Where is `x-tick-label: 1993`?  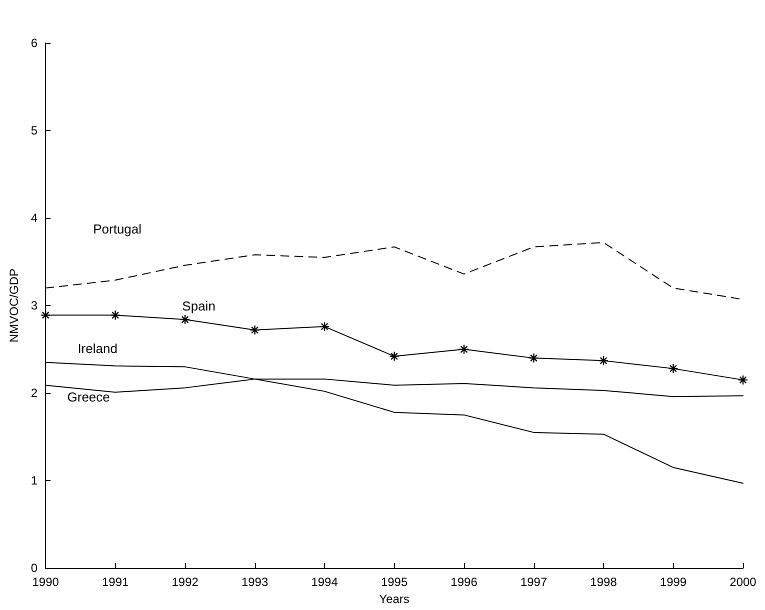
x-tick-label: 1993 is located at coordinates (254, 582).